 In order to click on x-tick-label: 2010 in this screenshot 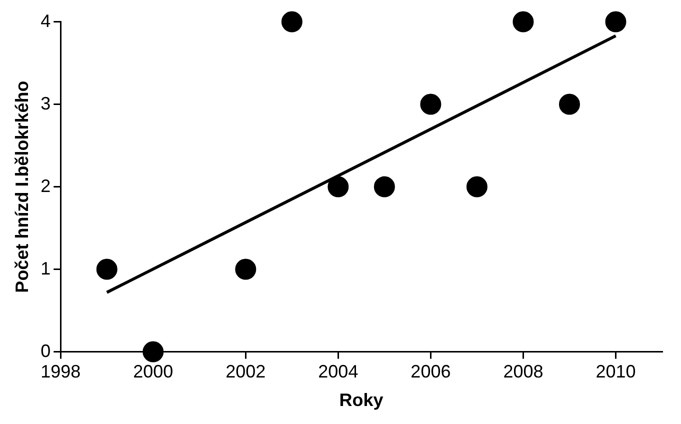, I will do `click(616, 372)`.